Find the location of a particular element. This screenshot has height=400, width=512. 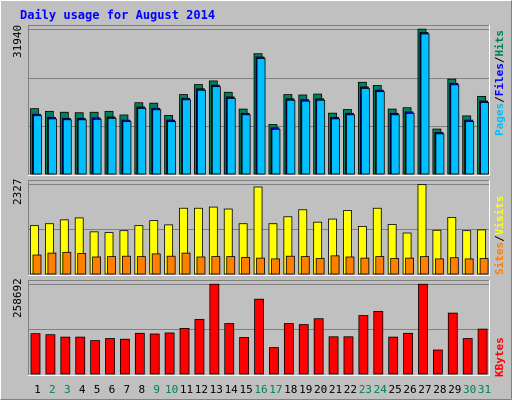

visits-legend: Sites/Visits is located at coordinates (499, 236).